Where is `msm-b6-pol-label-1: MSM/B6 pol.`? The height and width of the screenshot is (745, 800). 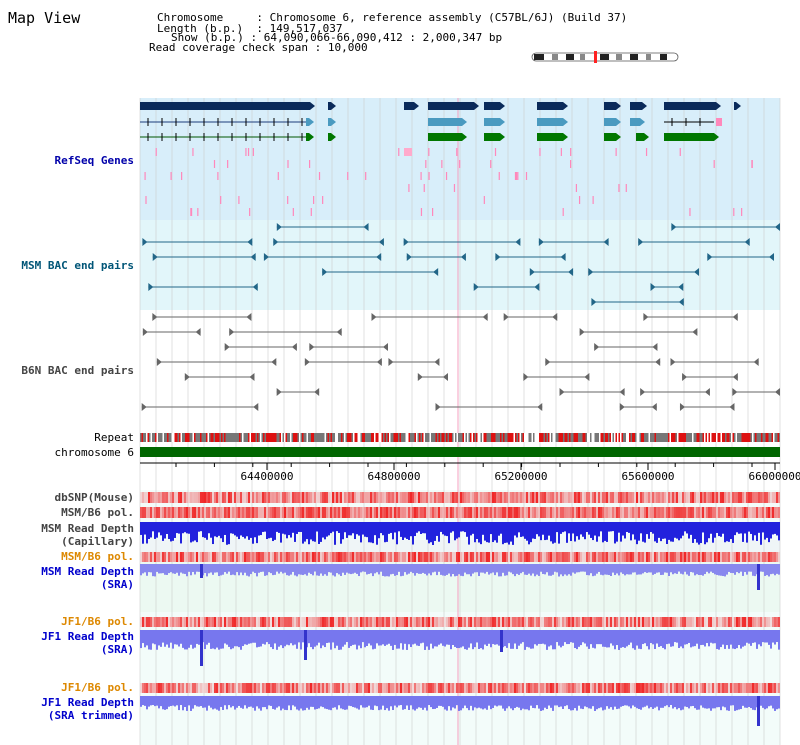 msm-b6-pol-label-1: MSM/B6 pol. is located at coordinates (97, 512).